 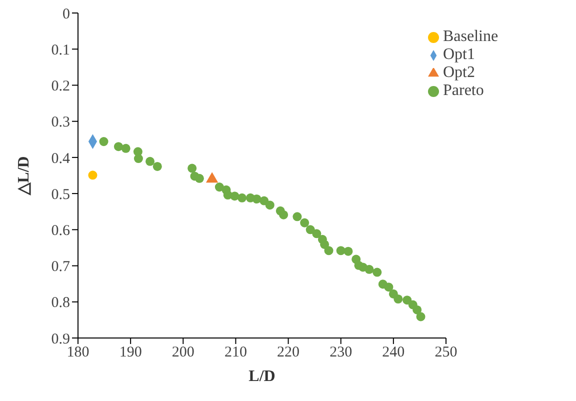 What do you see at coordinates (183, 352) in the screenshot?
I see `x-tick-label: 200` at bounding box center [183, 352].